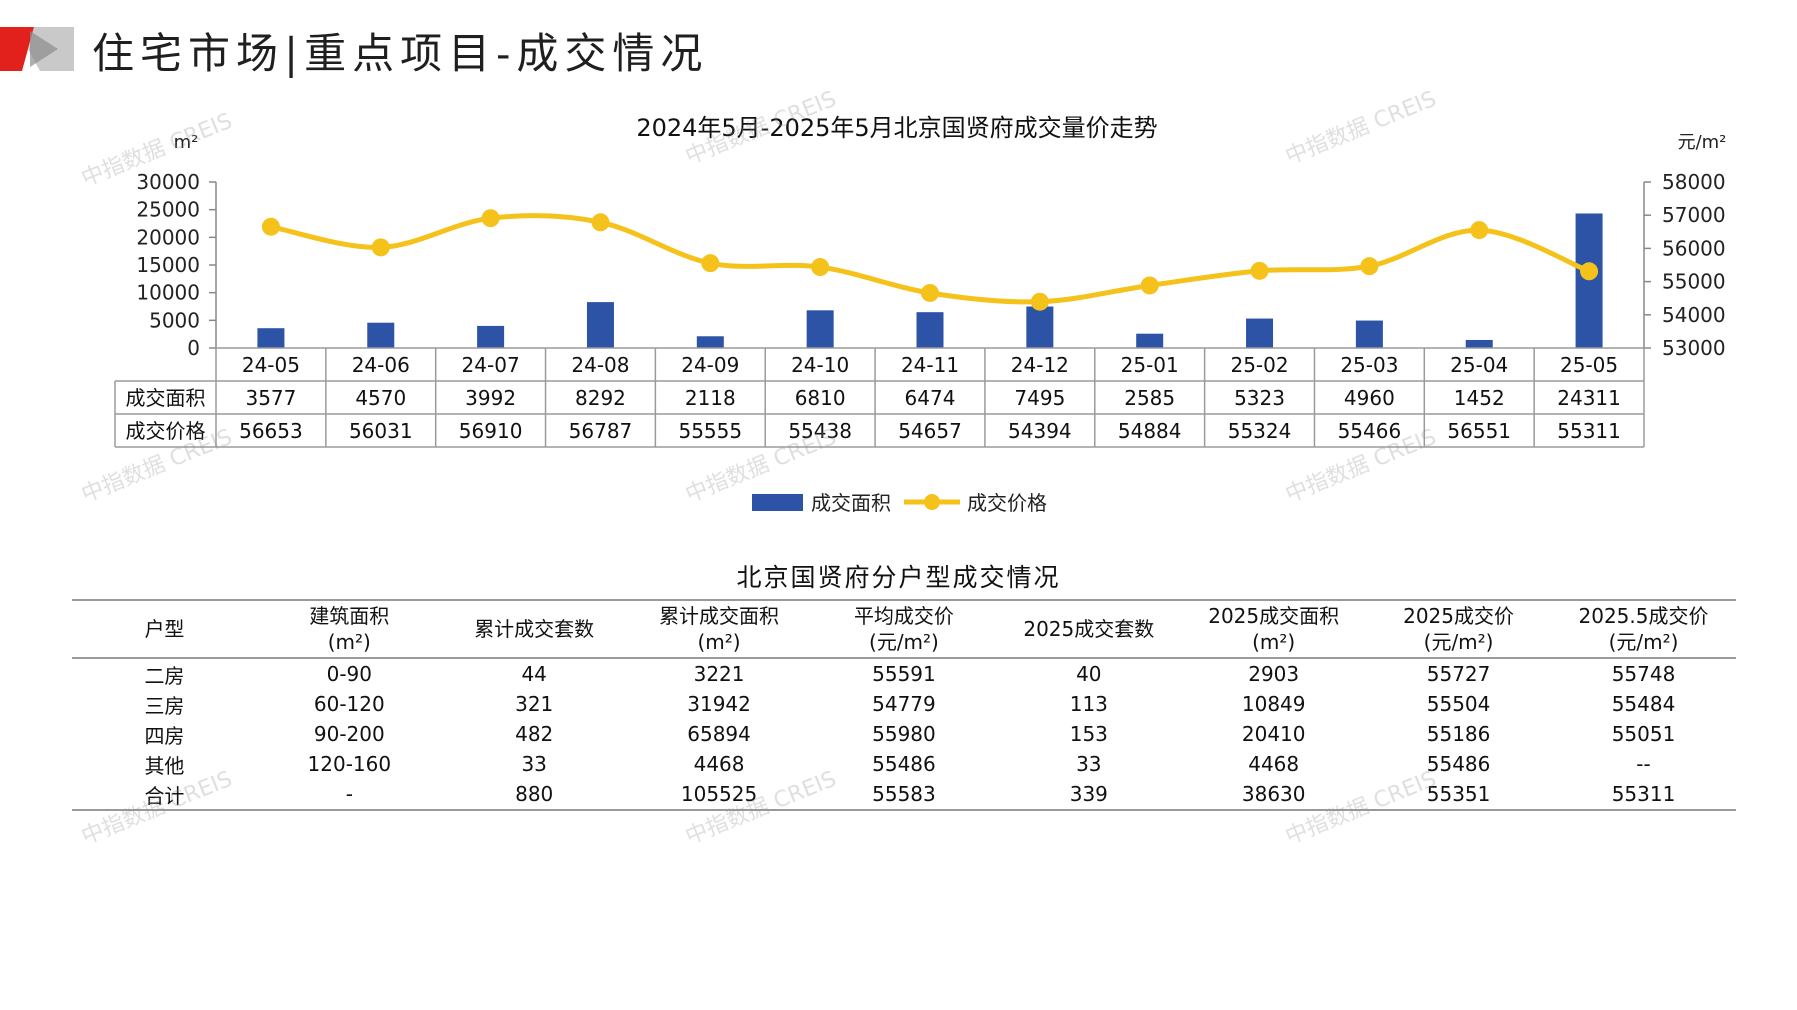 The image size is (1797, 1010). Describe the element at coordinates (1702, 142) in the screenshot. I see `right-axis-unit: 元/m²` at that location.